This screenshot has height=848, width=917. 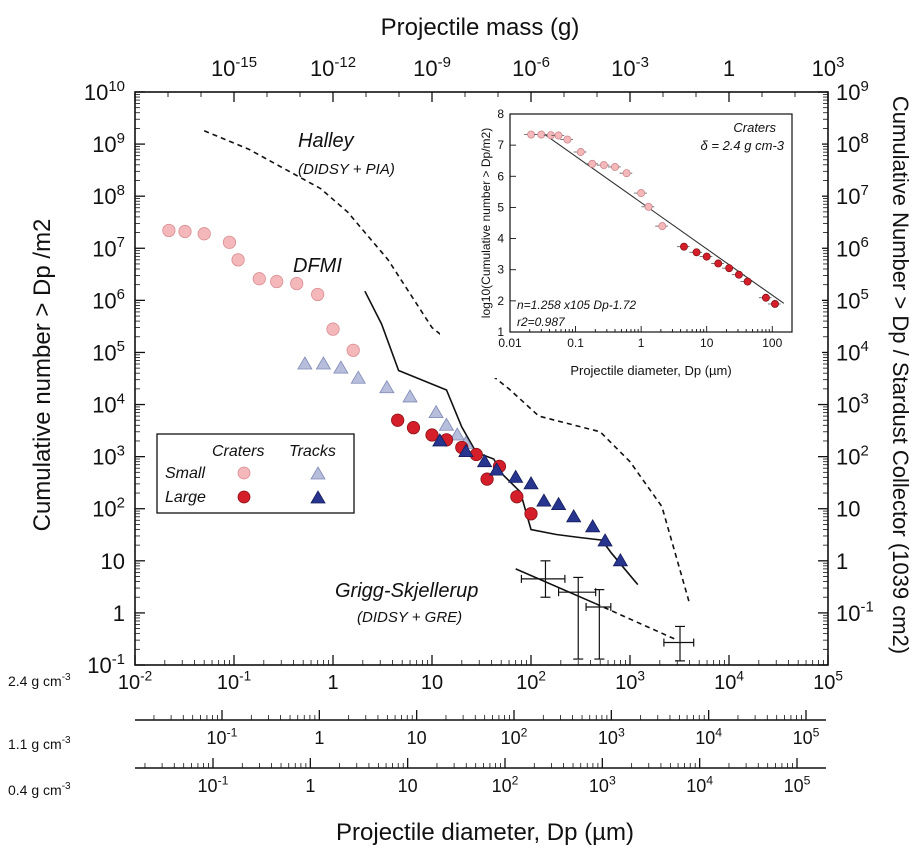 I want to click on y-right-tick-label: 10⁻¹, so click(x=855, y=612).